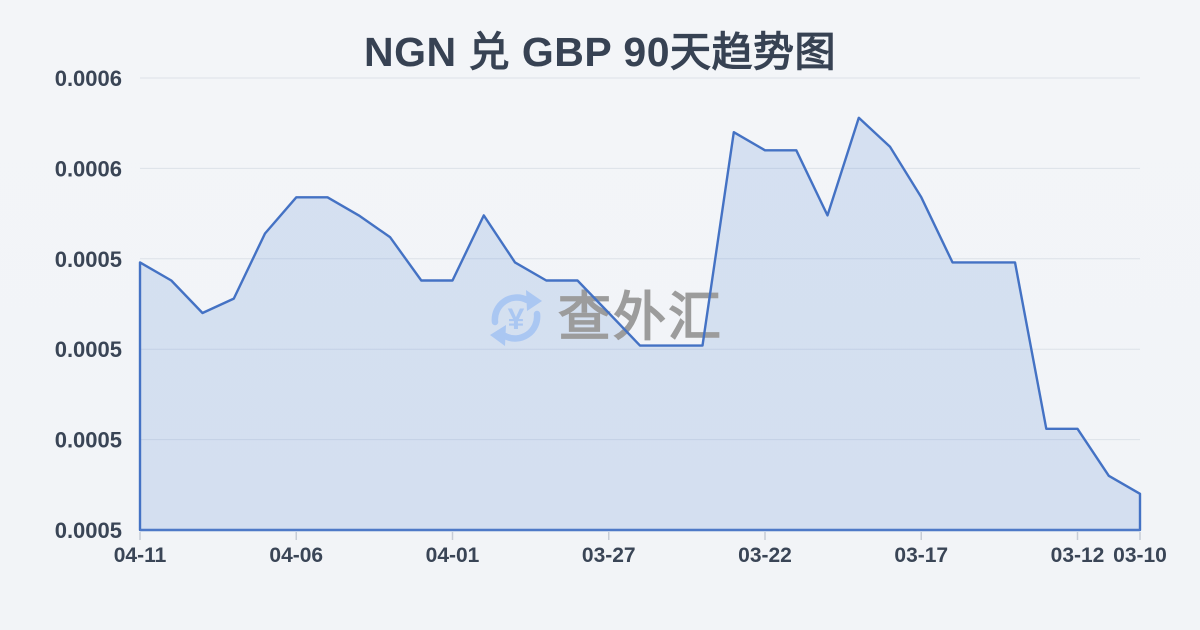 The image size is (1200, 630). I want to click on watermark: ¥ 查外汇, so click(606, 317).